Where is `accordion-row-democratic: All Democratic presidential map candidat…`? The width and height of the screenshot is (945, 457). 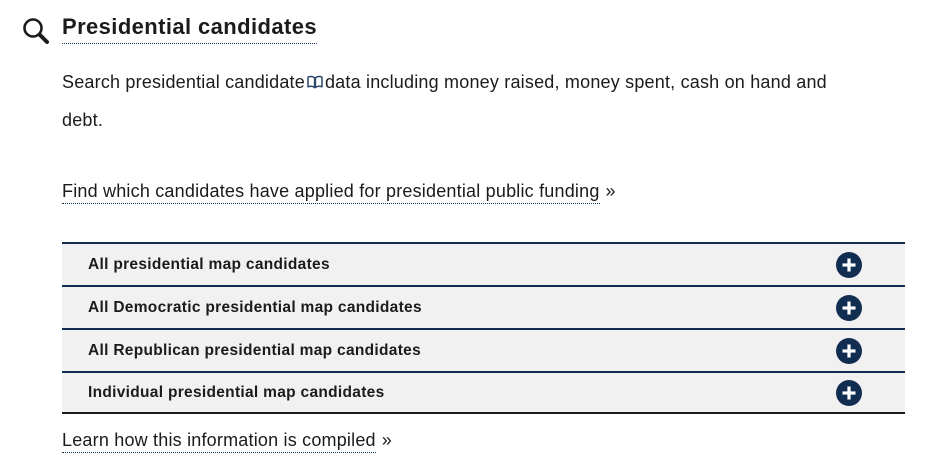
accordion-row-democratic: All Democratic presidential map candidat… is located at coordinates (483, 306).